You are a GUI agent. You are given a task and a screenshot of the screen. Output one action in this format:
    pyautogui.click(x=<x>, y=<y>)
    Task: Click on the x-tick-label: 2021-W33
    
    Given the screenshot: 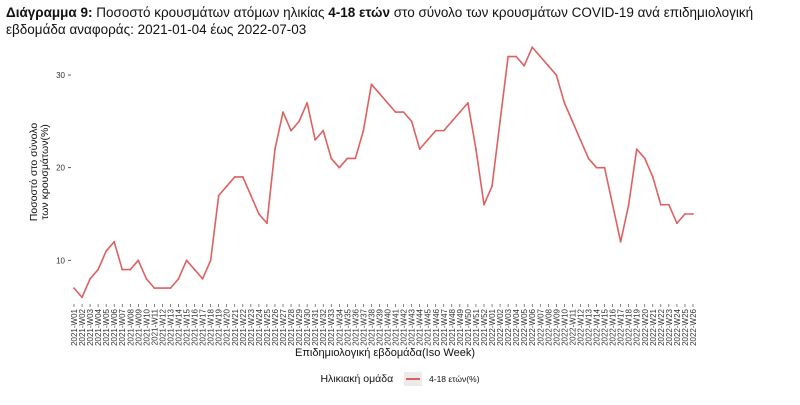 What is the action you would take?
    pyautogui.click(x=331, y=326)
    